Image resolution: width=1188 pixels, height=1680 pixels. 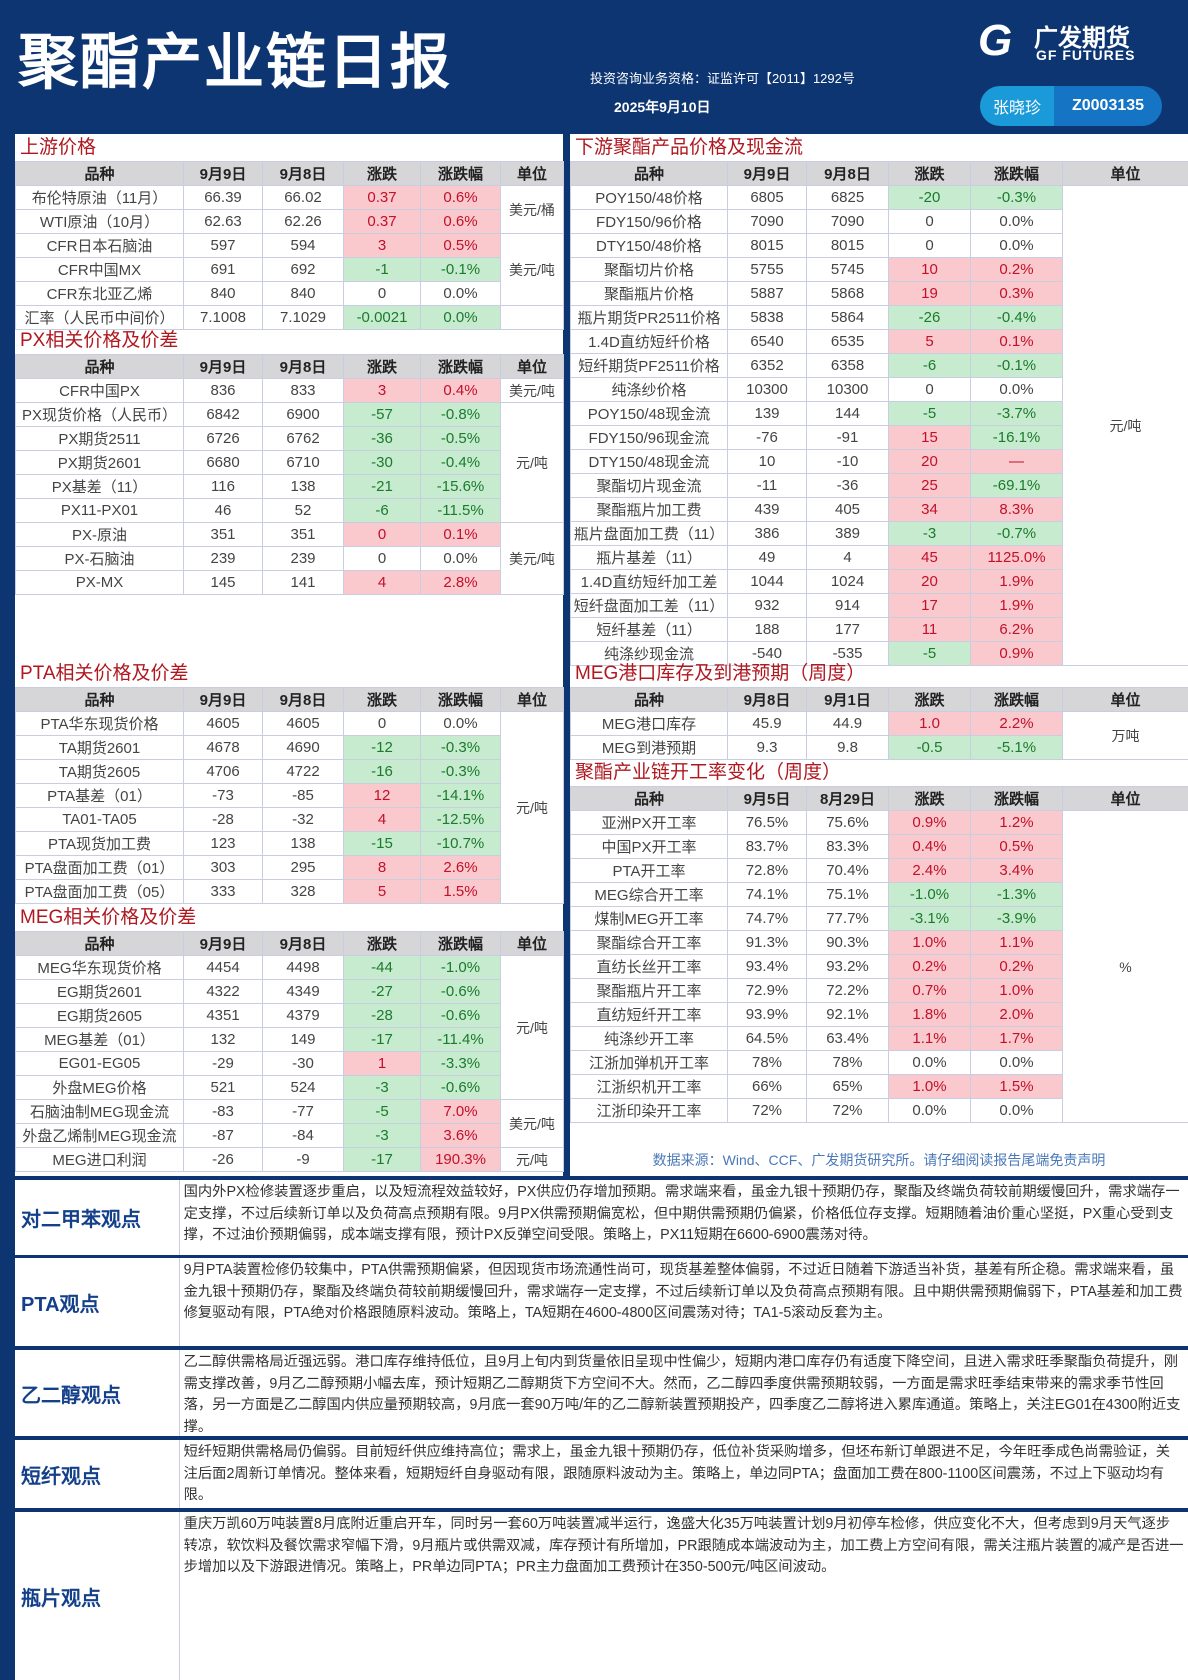 What do you see at coordinates (99, 1087) in the screenshot?
I see `item-name: 外盘MEG价格` at bounding box center [99, 1087].